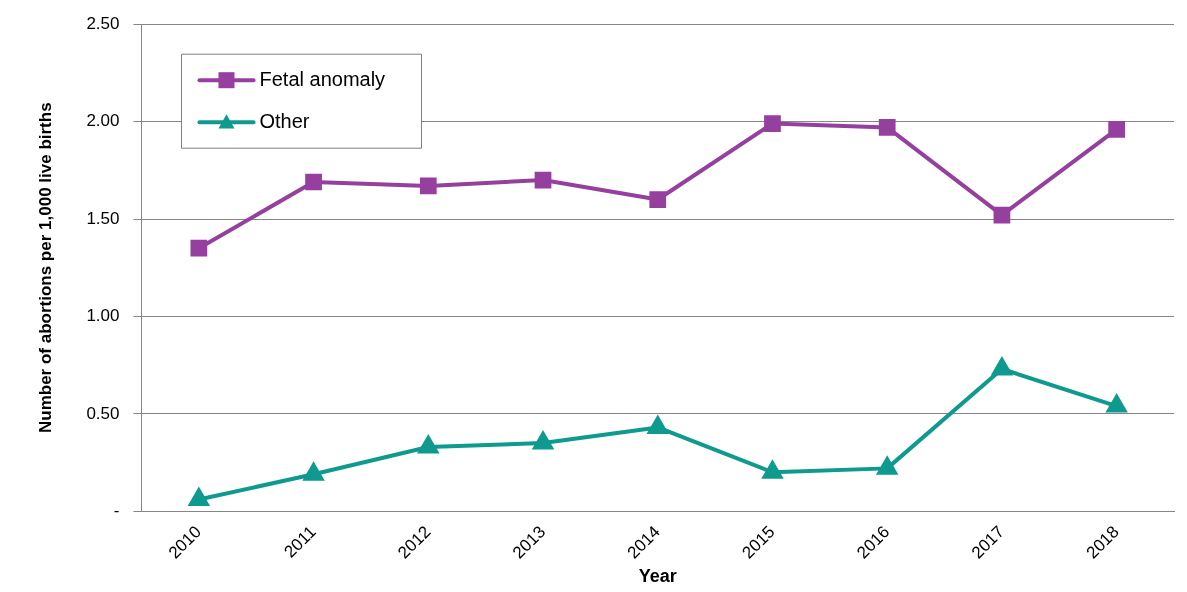 The image size is (1187, 592). What do you see at coordinates (284, 120) in the screenshot?
I see `legend-label: Other` at bounding box center [284, 120].